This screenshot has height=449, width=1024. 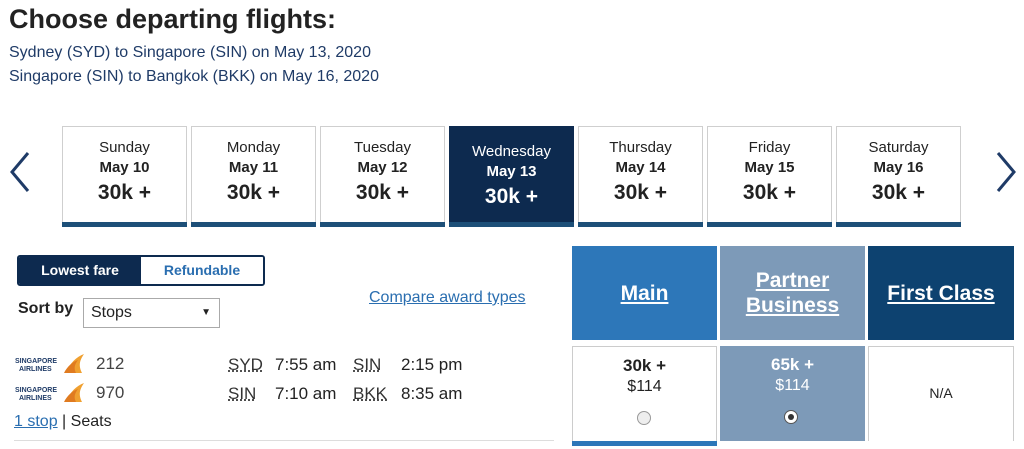 I want to click on stops-link: 1 stop, so click(x=36, y=421).